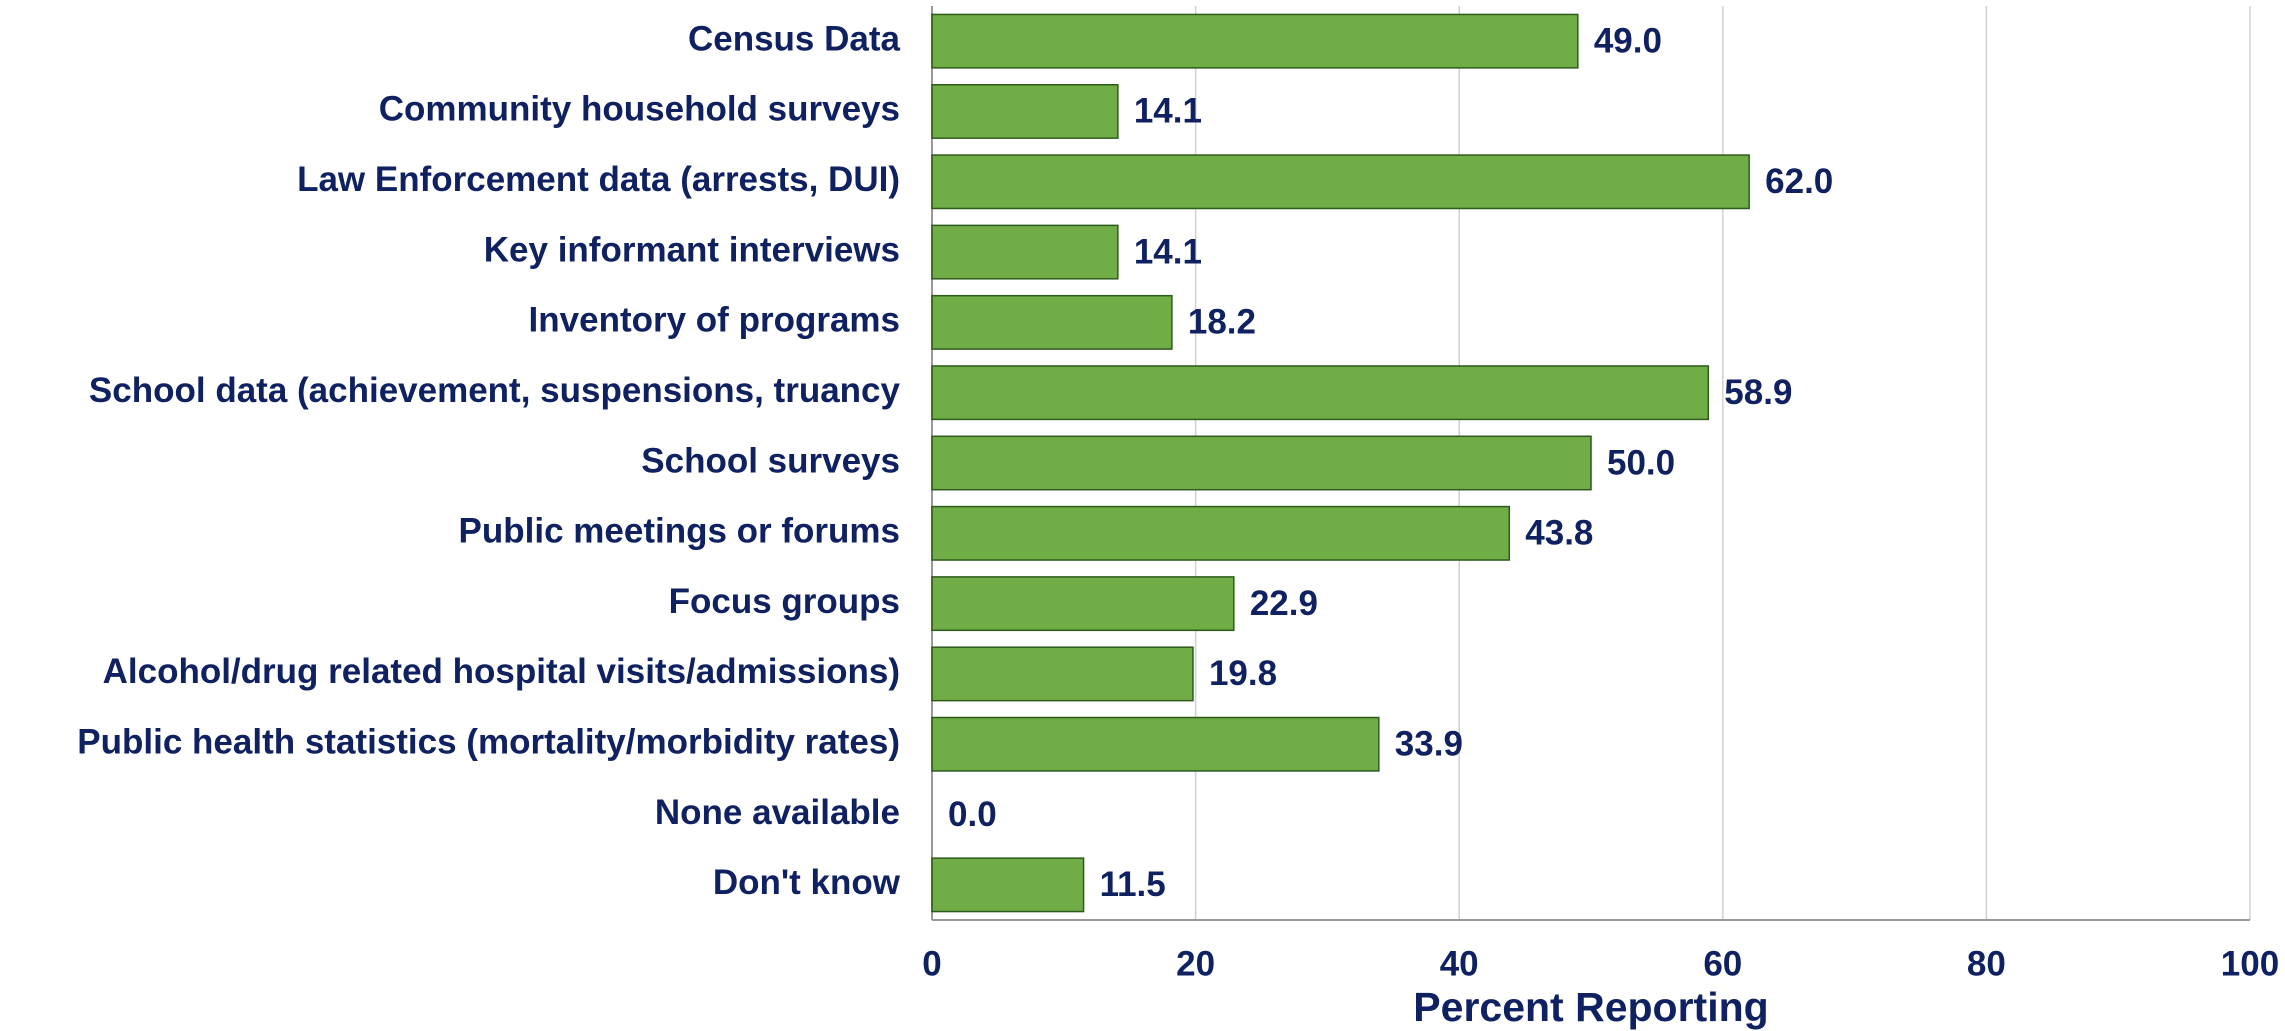 The image size is (2285, 1031). I want to click on data-label: 22.9, so click(1284, 603).